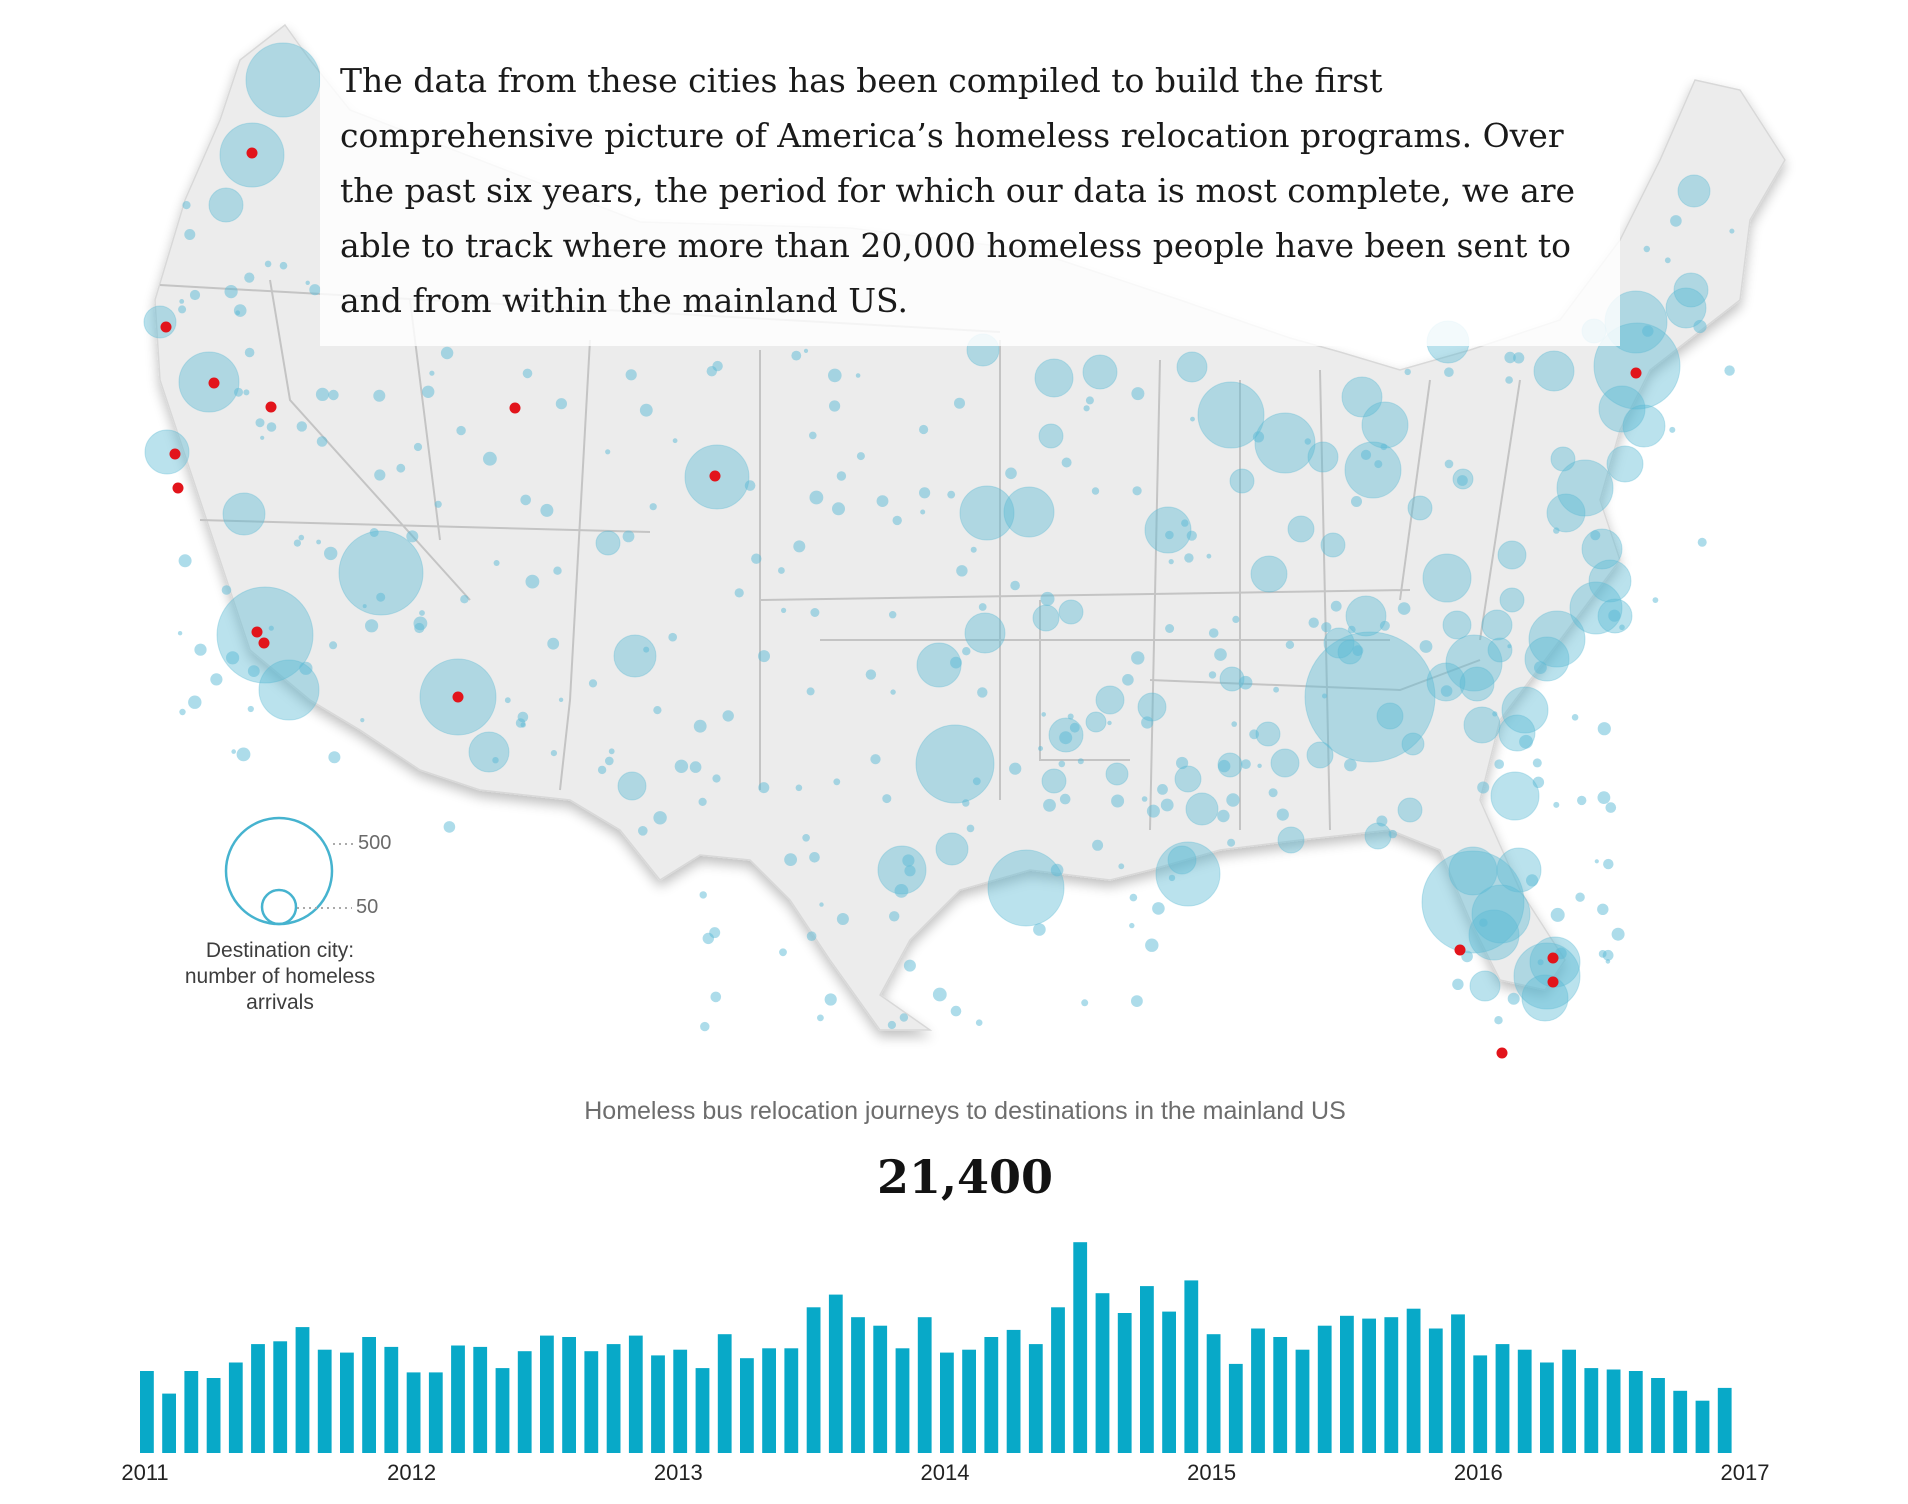  What do you see at coordinates (252, 153) in the screenshot?
I see `origin-city-dot` at bounding box center [252, 153].